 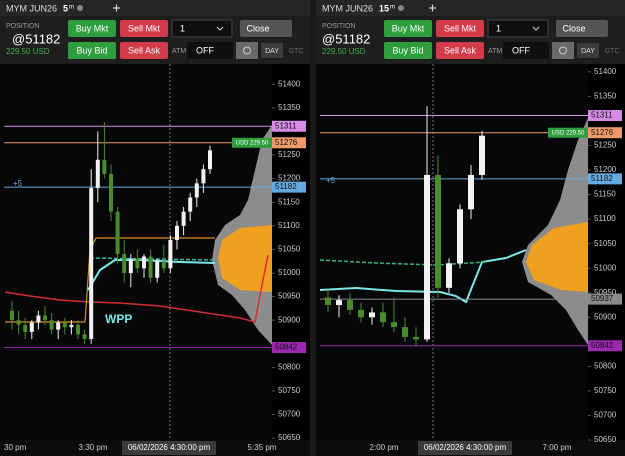 What do you see at coordinates (423, 276) in the screenshot?
I see `vwap-line` at bounding box center [423, 276].